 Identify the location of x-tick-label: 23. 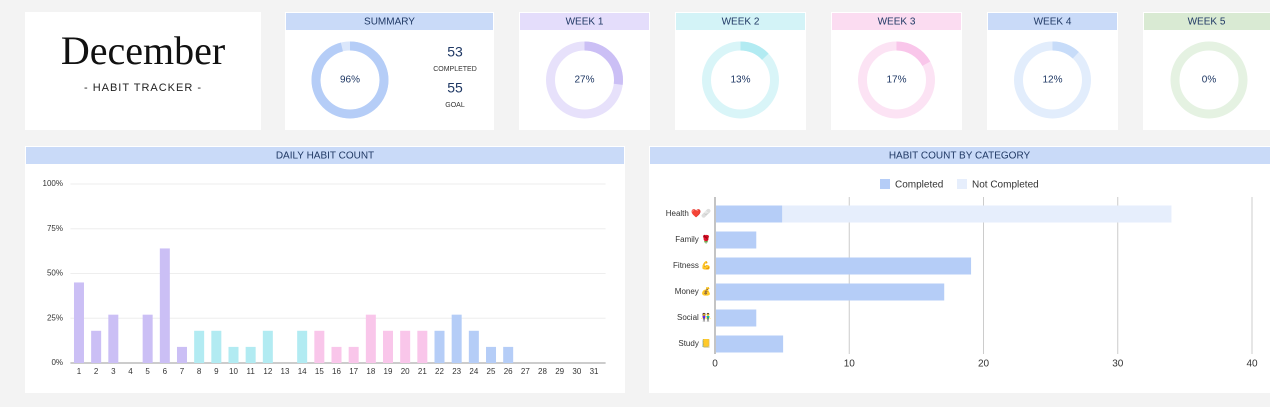
(456, 371).